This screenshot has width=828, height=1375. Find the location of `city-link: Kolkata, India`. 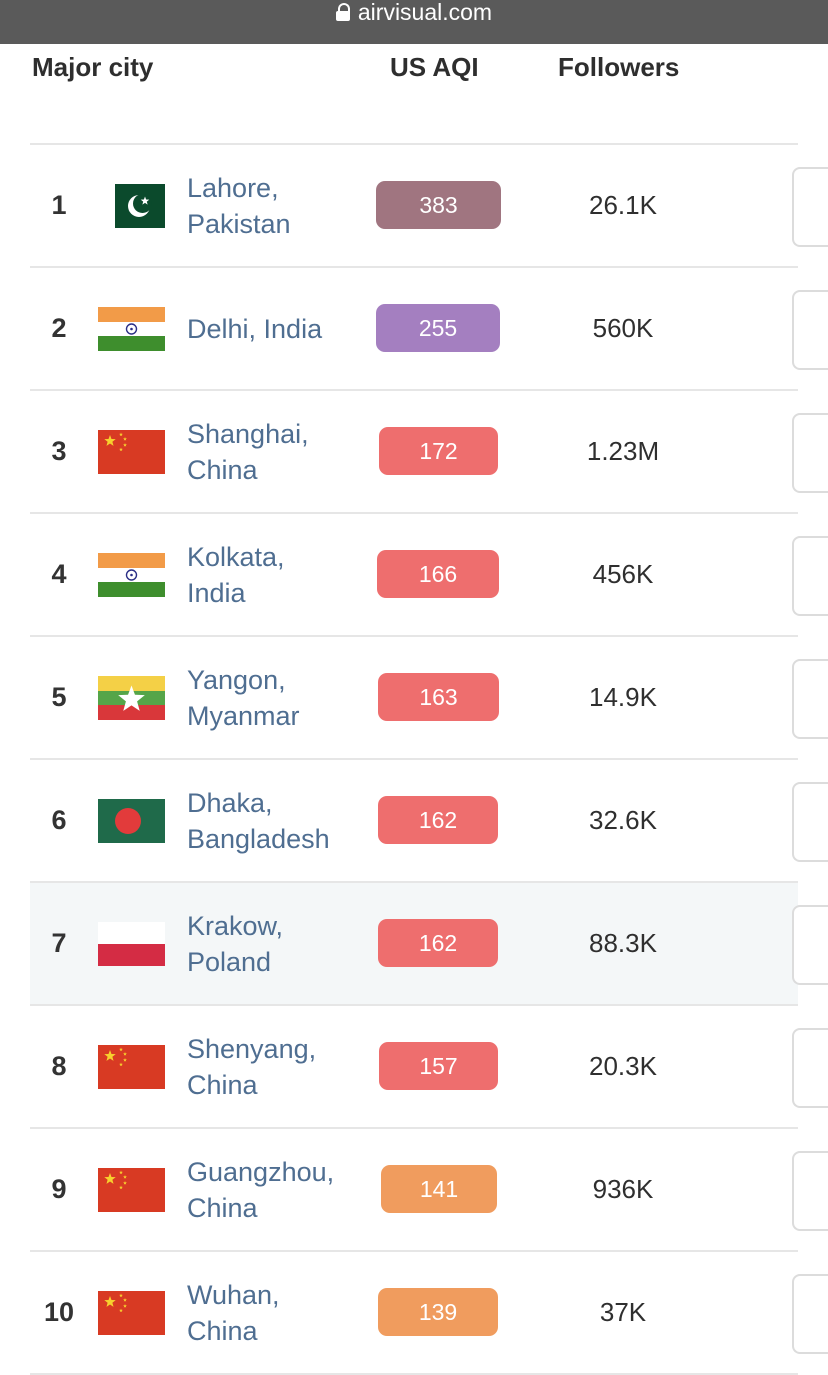

city-link: Kolkata, India is located at coordinates (282, 574).